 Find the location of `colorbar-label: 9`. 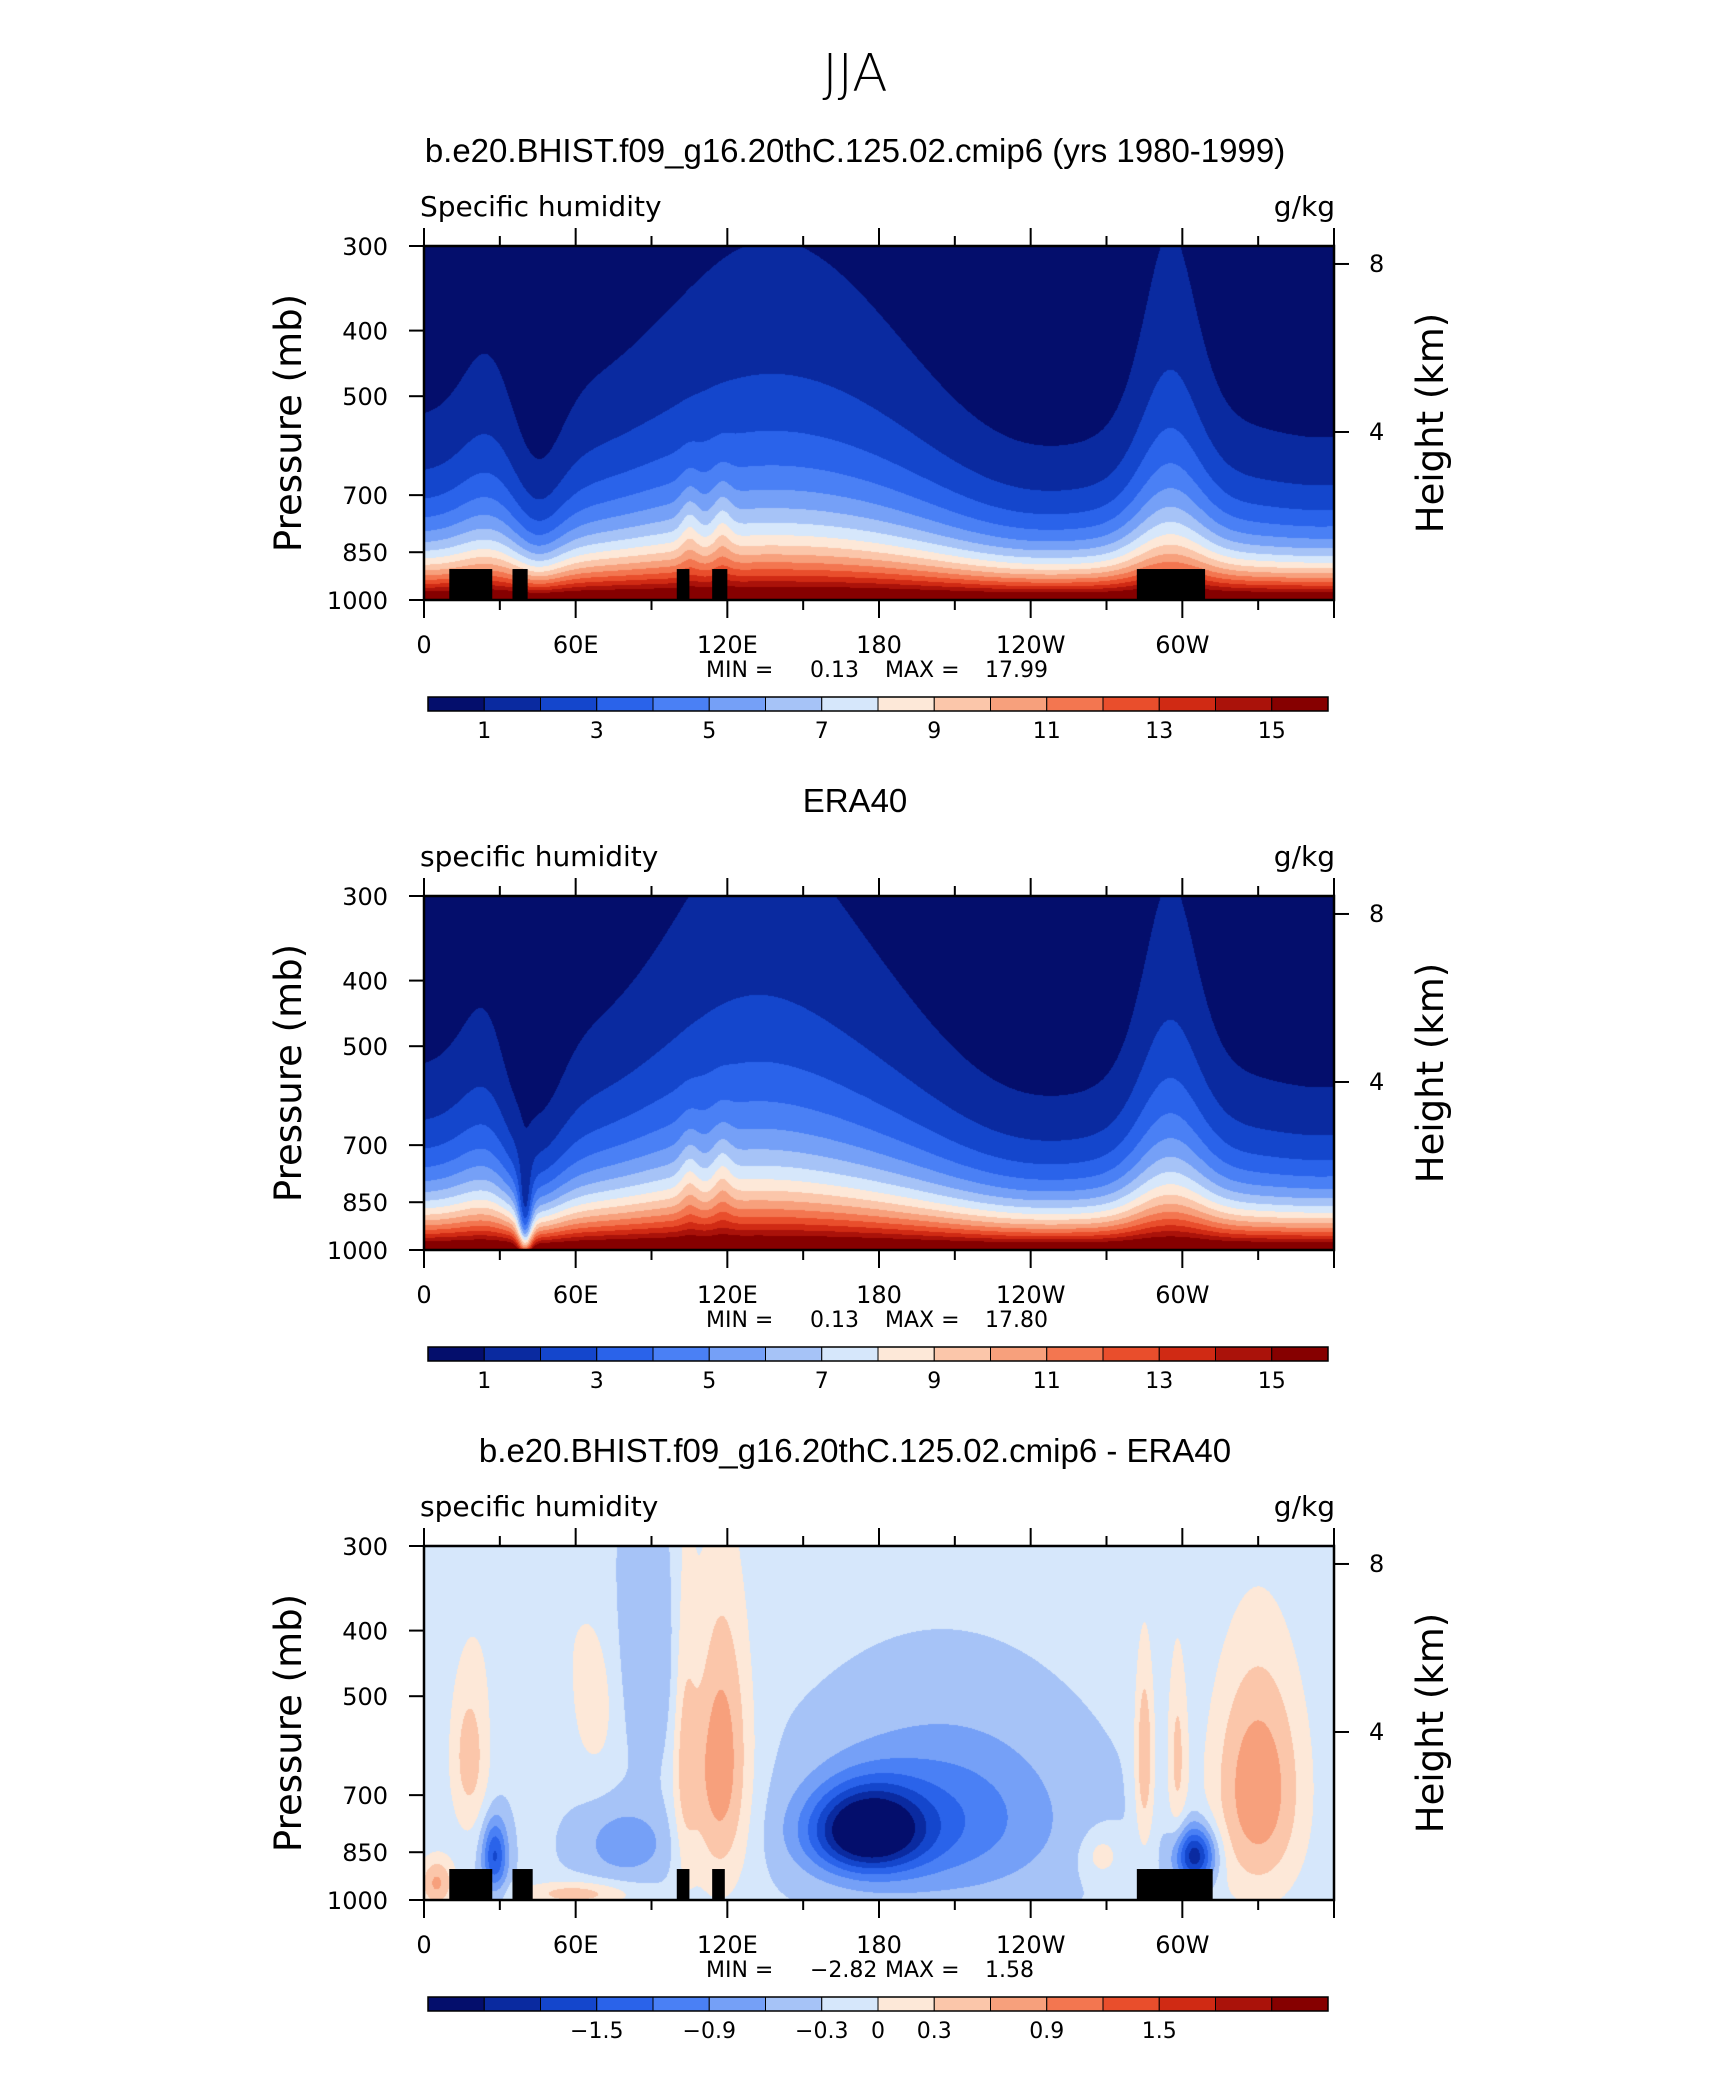

colorbar-label: 9 is located at coordinates (934, 731).